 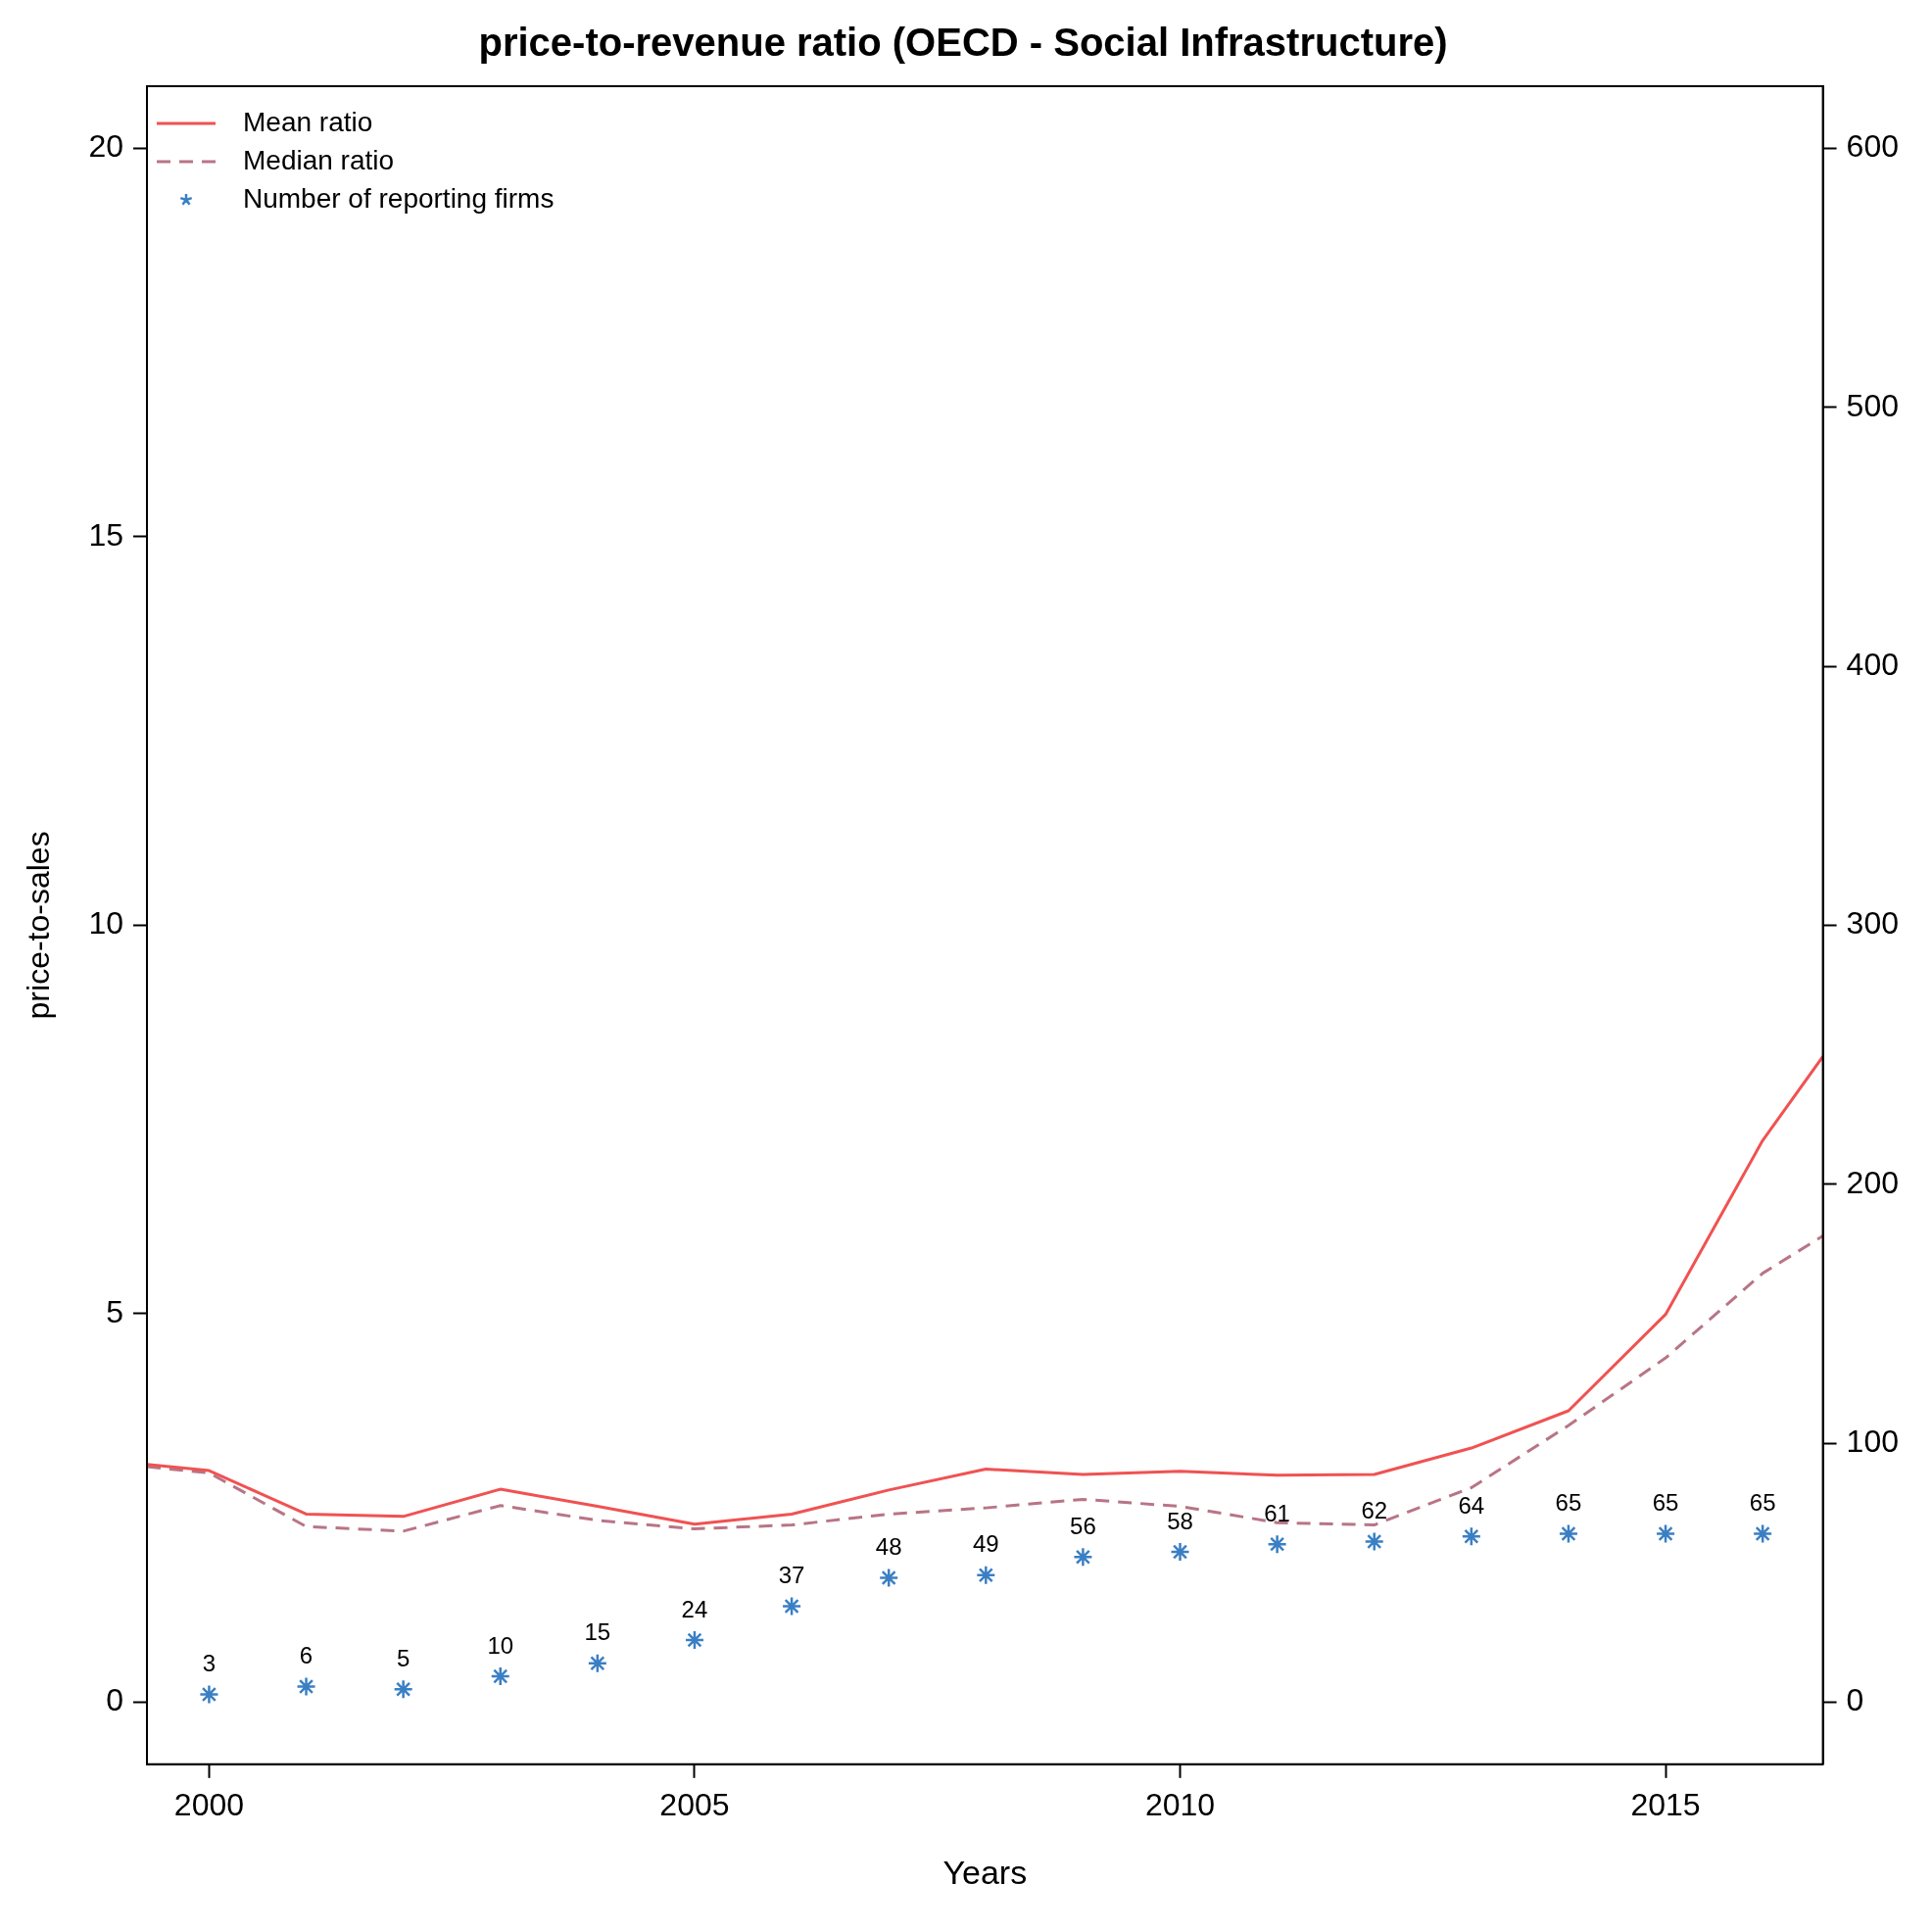 I want to click on data-label: 37, so click(x=791, y=1576).